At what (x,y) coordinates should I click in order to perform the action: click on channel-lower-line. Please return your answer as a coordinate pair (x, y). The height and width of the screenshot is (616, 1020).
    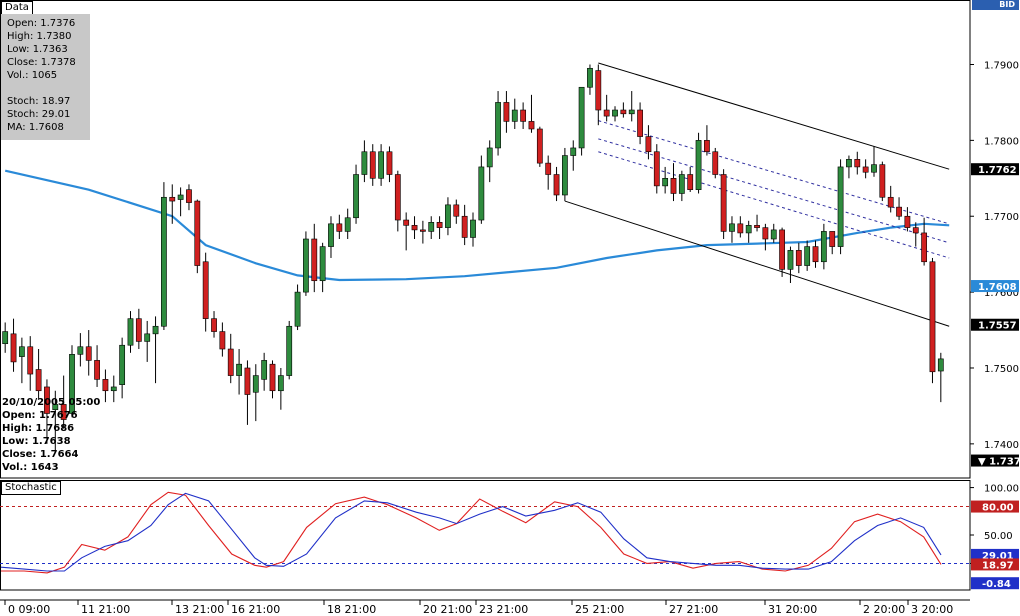
    Looking at the image, I should click on (757, 263).